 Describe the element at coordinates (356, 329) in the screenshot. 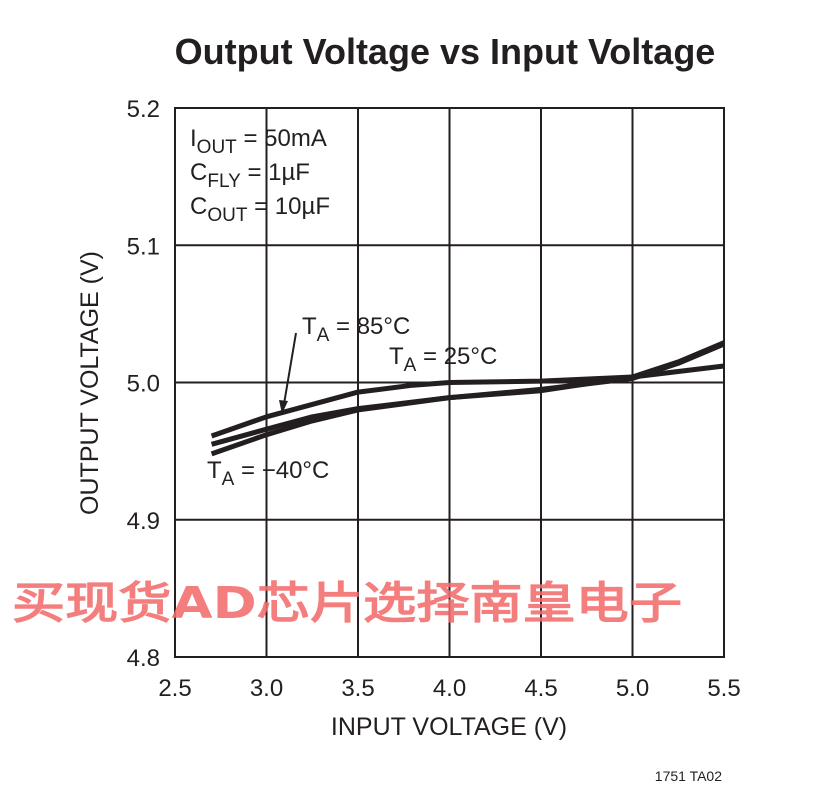

I see `series-label-85c: TA = 85°C` at that location.